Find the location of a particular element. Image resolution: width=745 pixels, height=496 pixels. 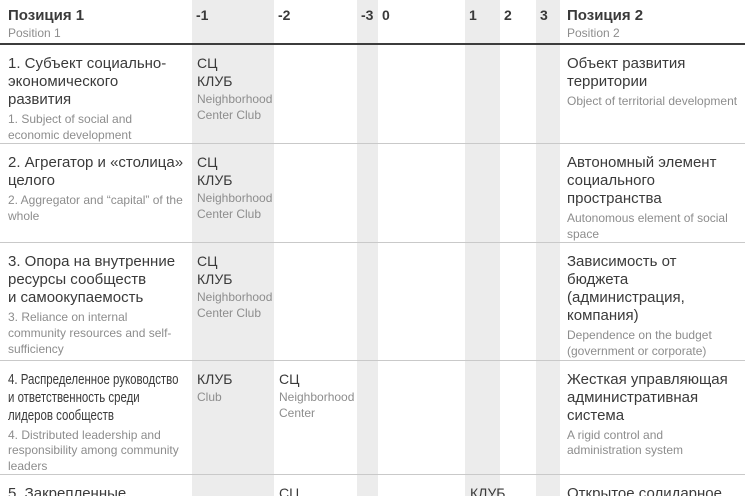

header-position-2: Позиция 2 Position 2 is located at coordinates (652, 21).